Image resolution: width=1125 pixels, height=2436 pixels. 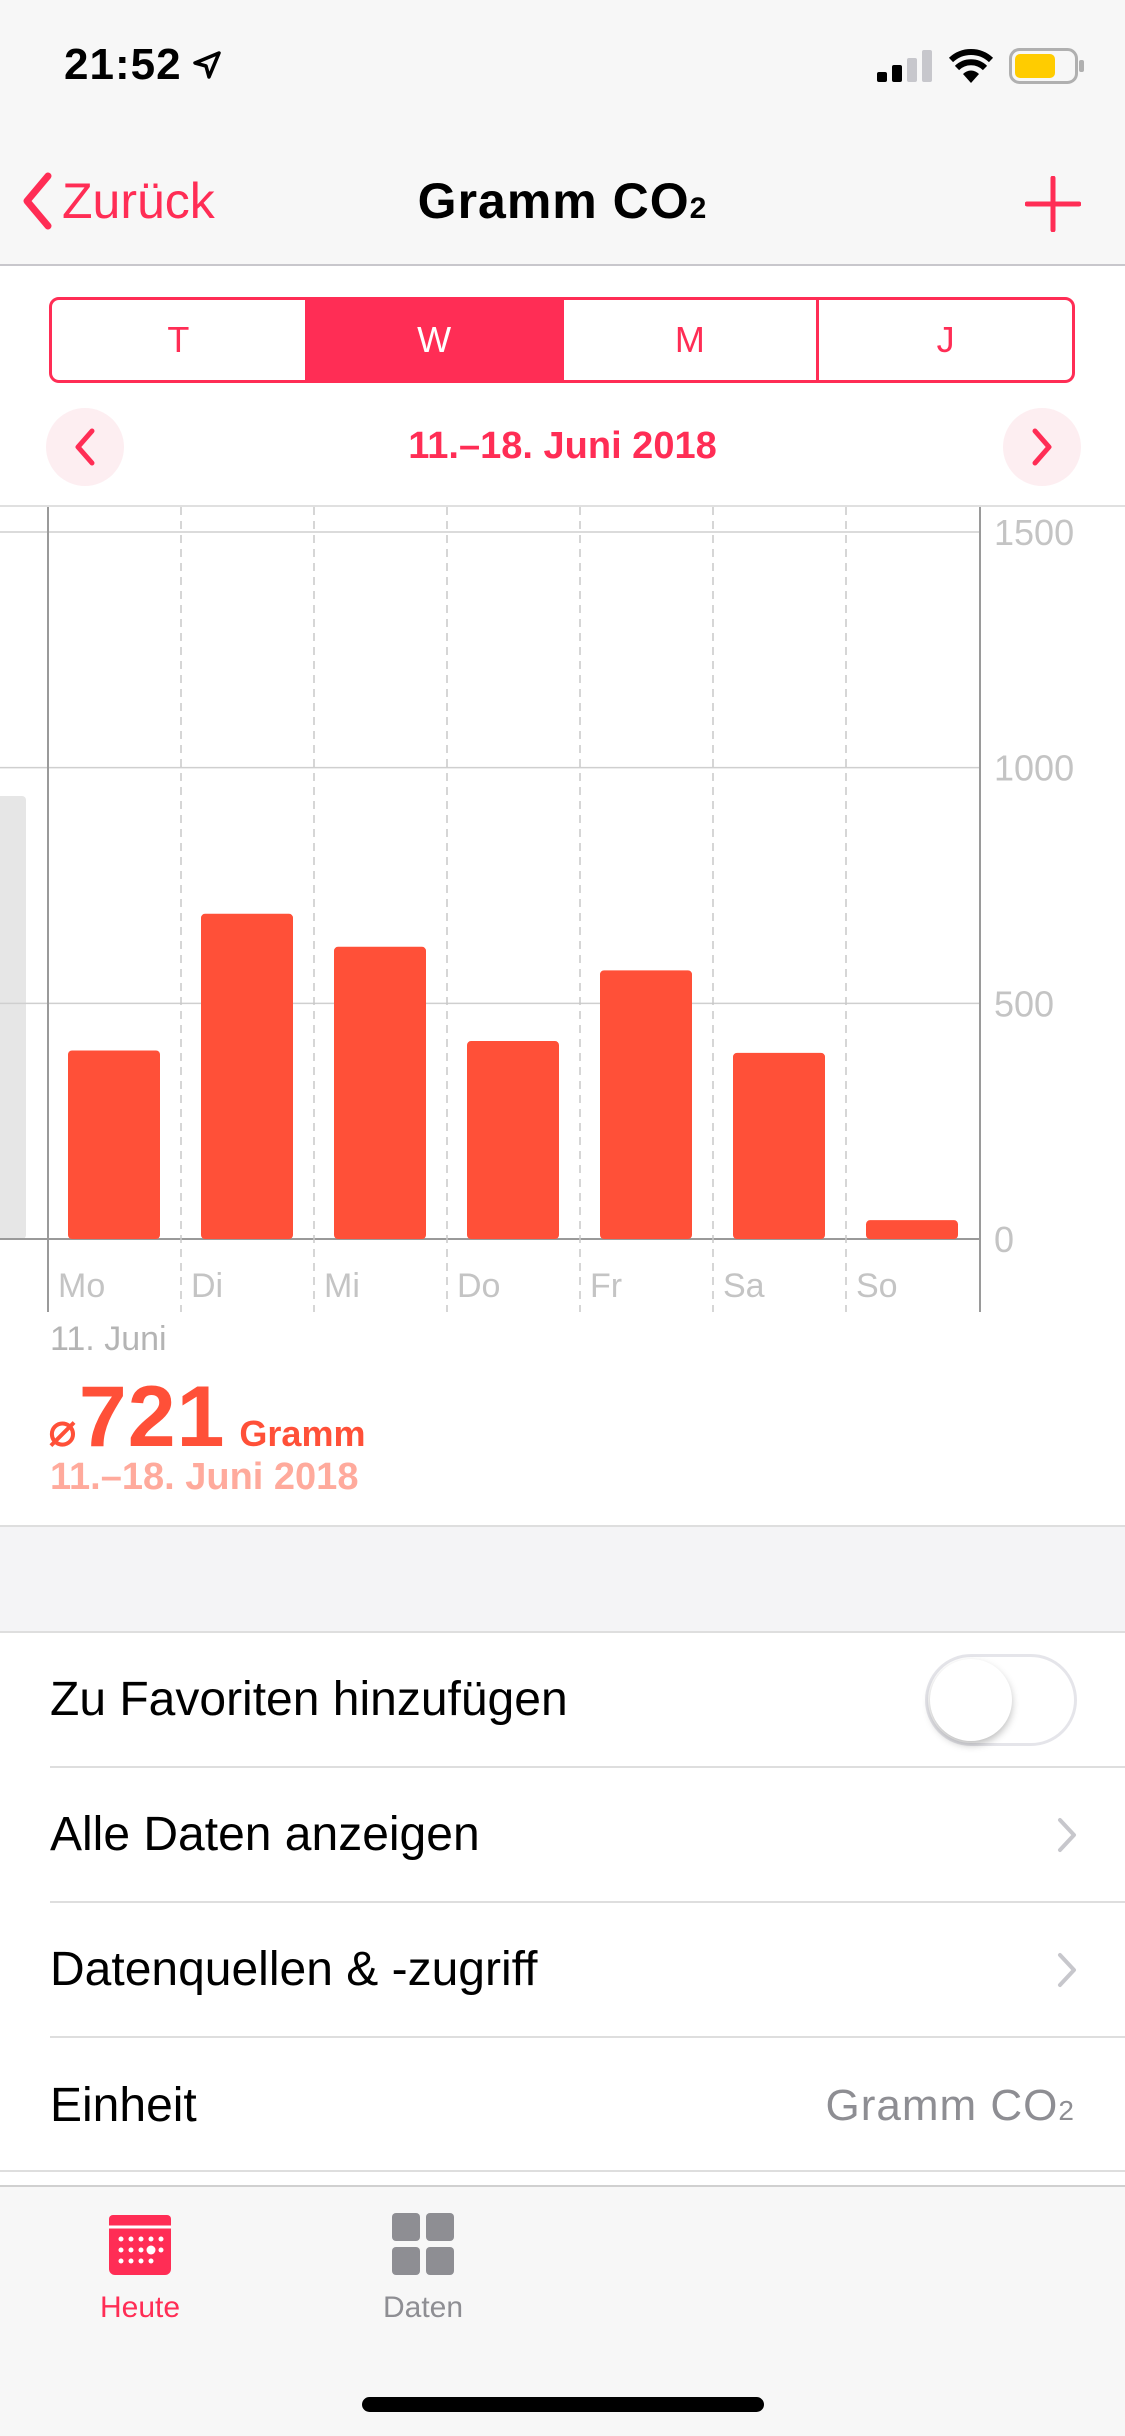 I want to click on x-tick-label: Fr, so click(x=606, y=1286).